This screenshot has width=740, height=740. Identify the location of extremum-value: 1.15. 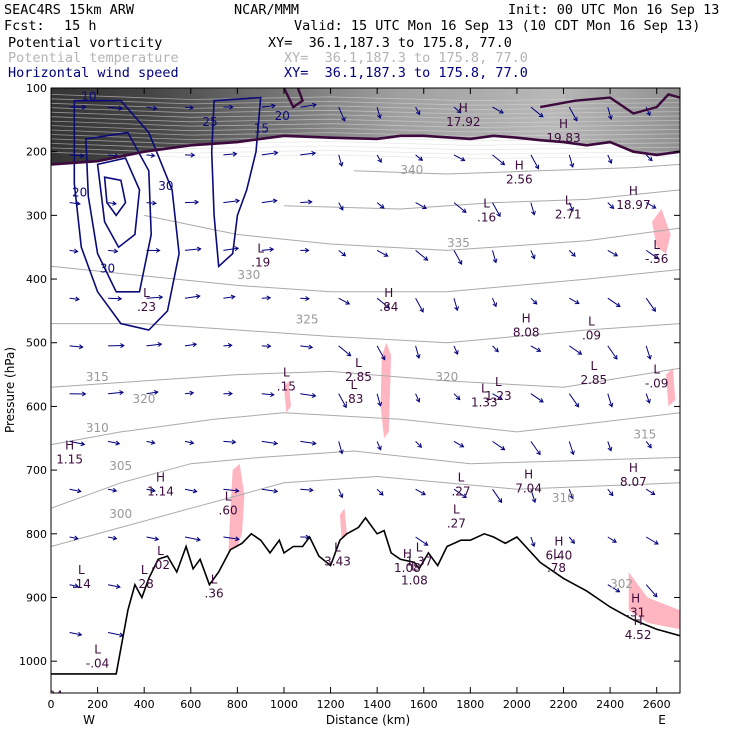
(69, 460).